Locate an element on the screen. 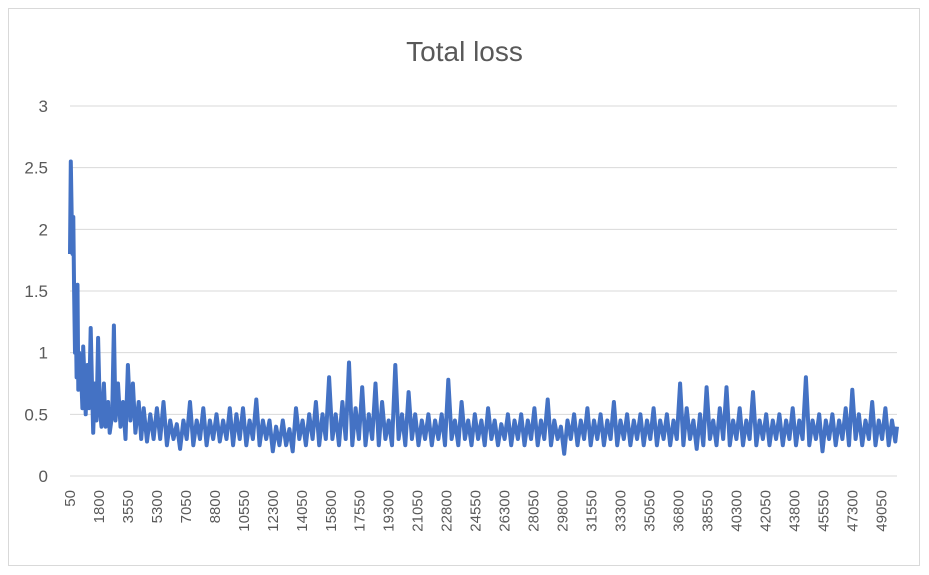 The height and width of the screenshot is (575, 929). y-tick-label: 2 is located at coordinates (43, 229).